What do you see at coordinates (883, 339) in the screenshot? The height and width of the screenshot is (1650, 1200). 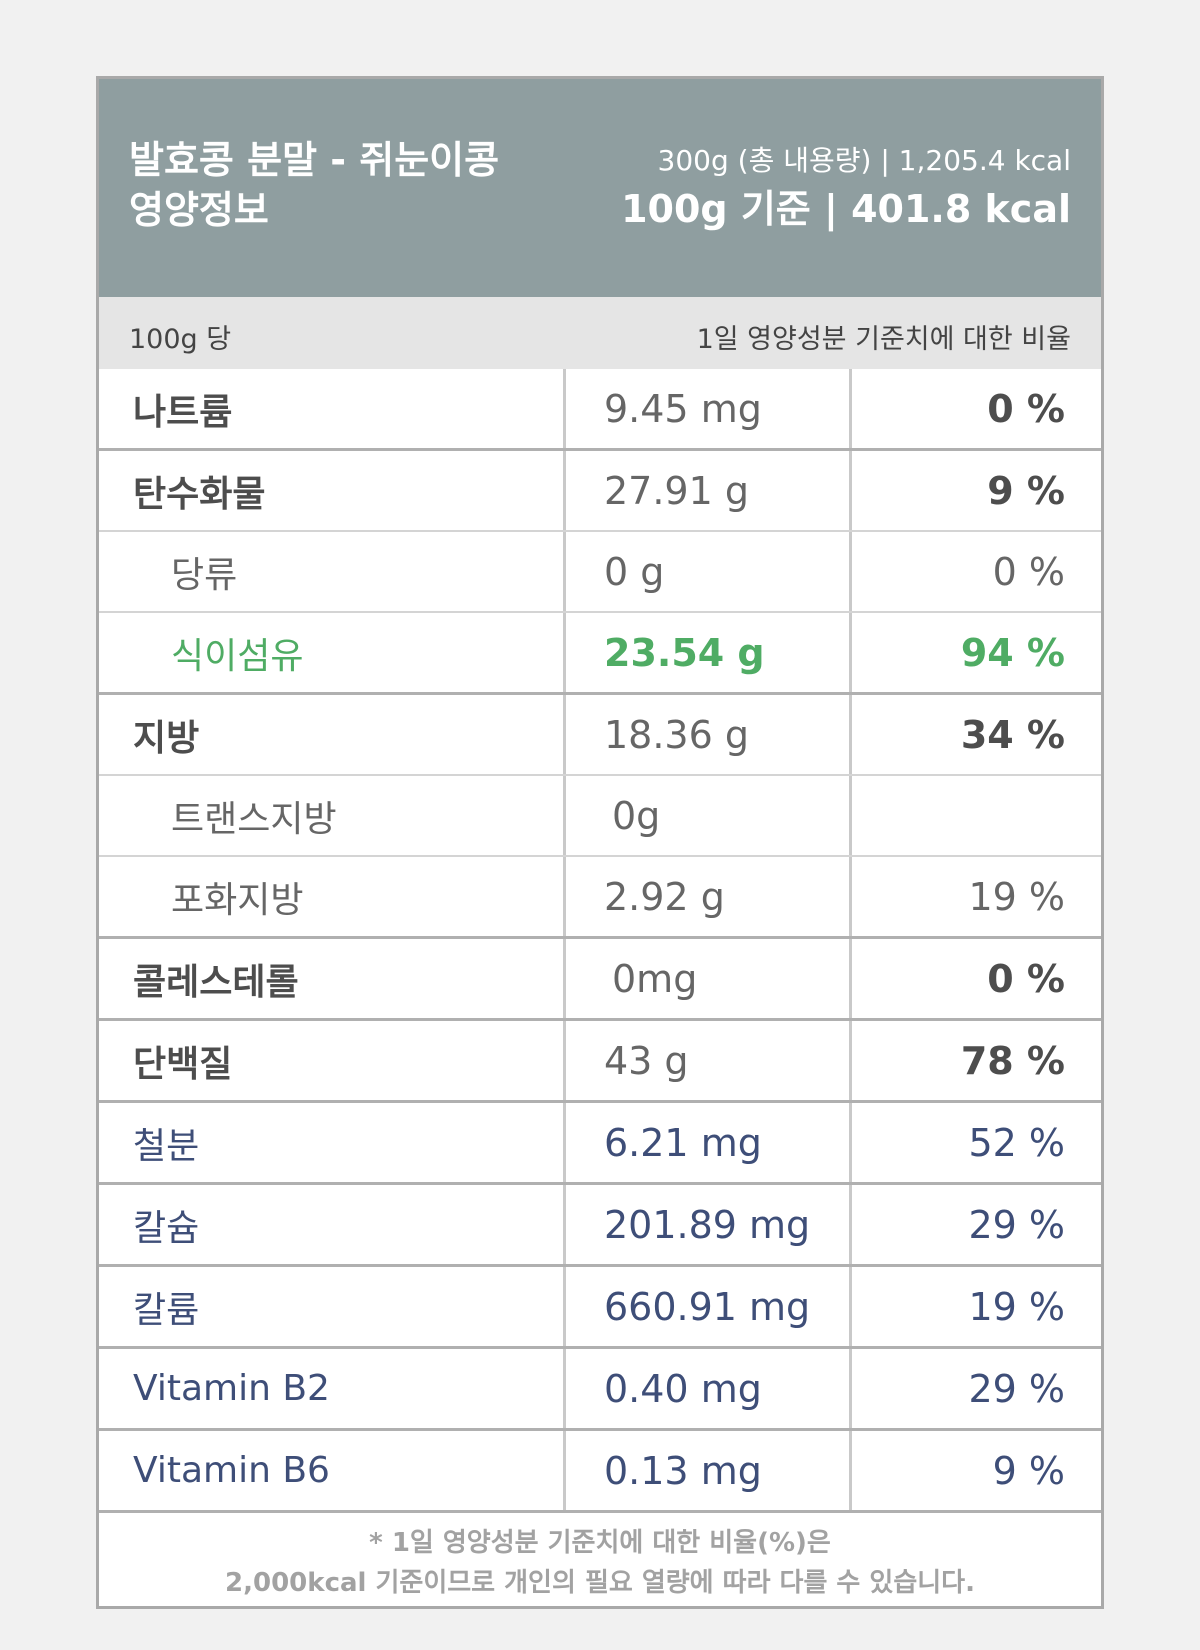 I see `daily-value-label: 1일 영양성분 기준치에 대한 비율` at bounding box center [883, 339].